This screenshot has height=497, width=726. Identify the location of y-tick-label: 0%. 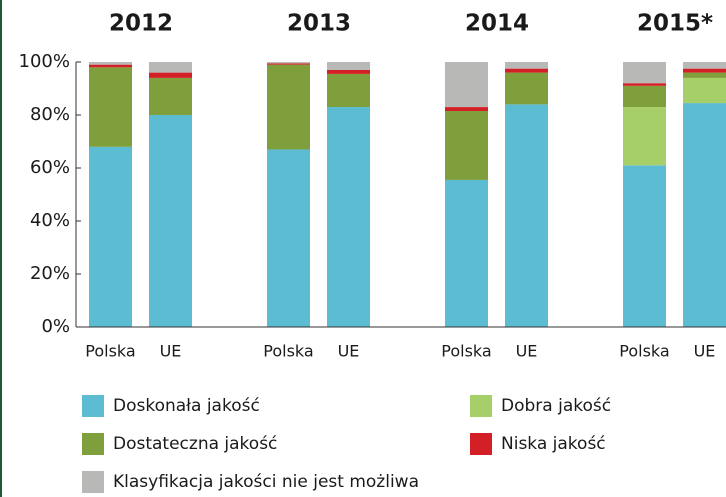
(55, 326).